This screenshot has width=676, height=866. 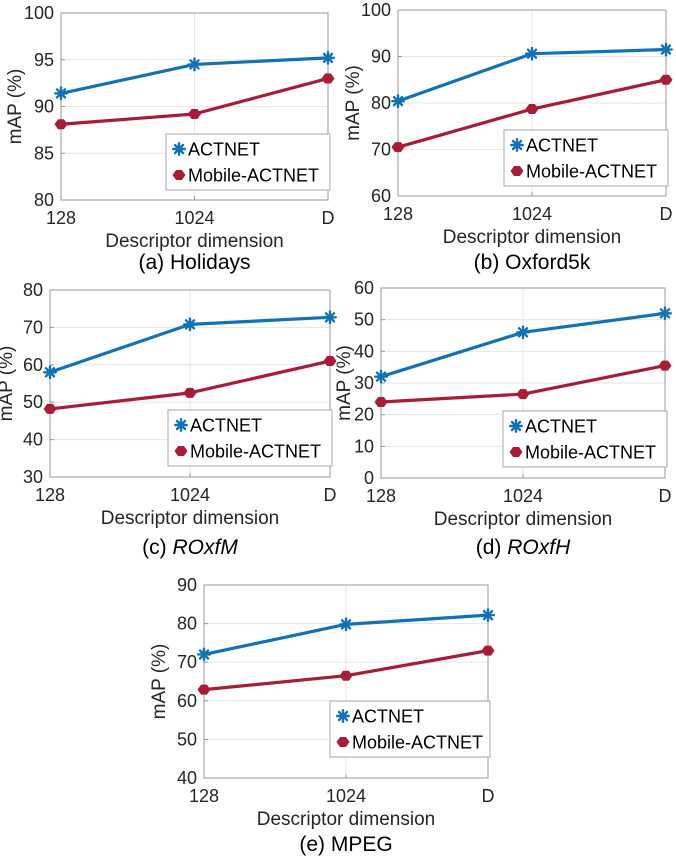 I want to click on chart-caption: (e) MPEG, so click(x=345, y=844).